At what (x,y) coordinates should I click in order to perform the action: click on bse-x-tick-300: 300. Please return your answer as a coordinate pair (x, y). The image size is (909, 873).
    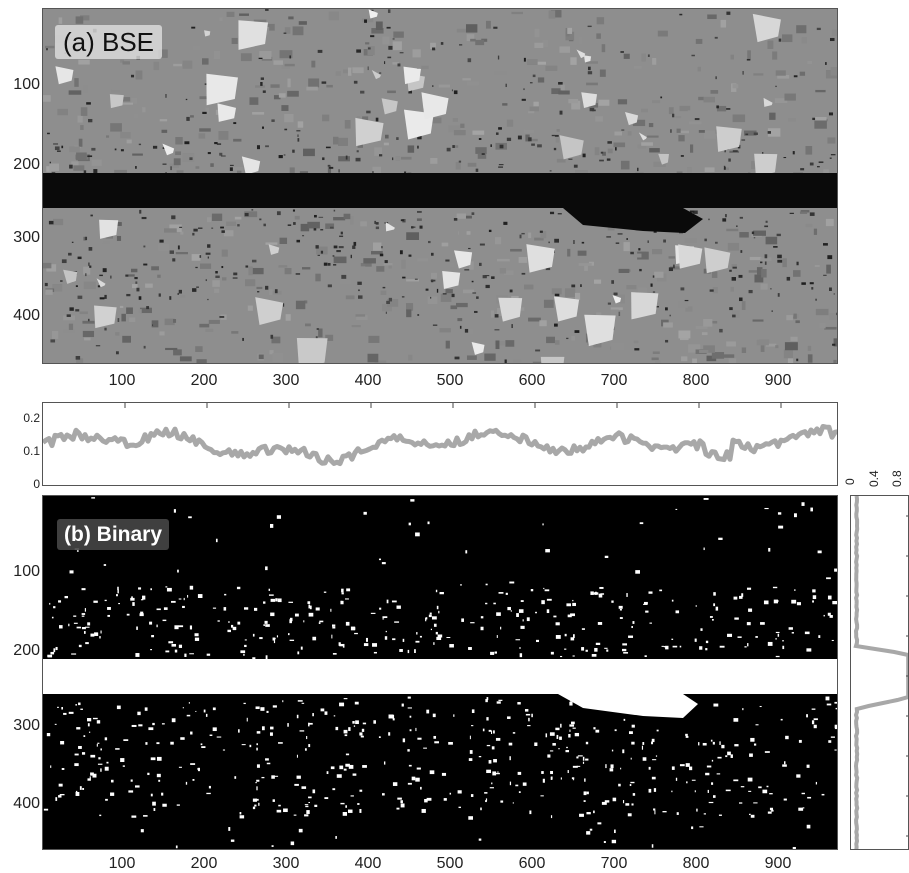
    Looking at the image, I should click on (286, 380).